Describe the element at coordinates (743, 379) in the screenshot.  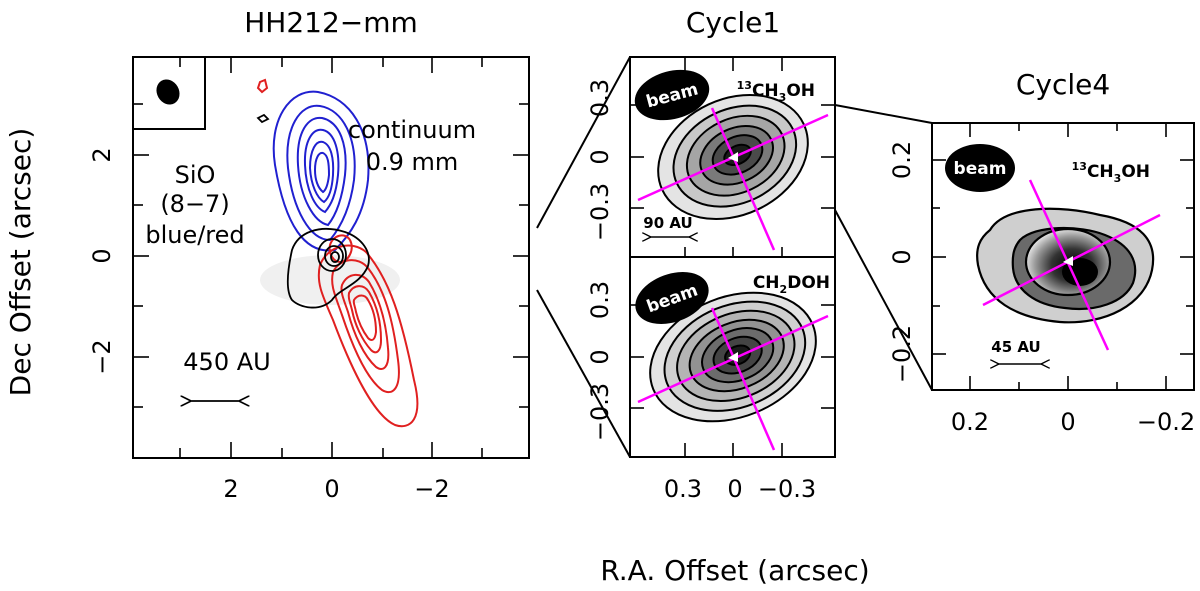
I see `cycle1-bottom-jet-axis` at that location.